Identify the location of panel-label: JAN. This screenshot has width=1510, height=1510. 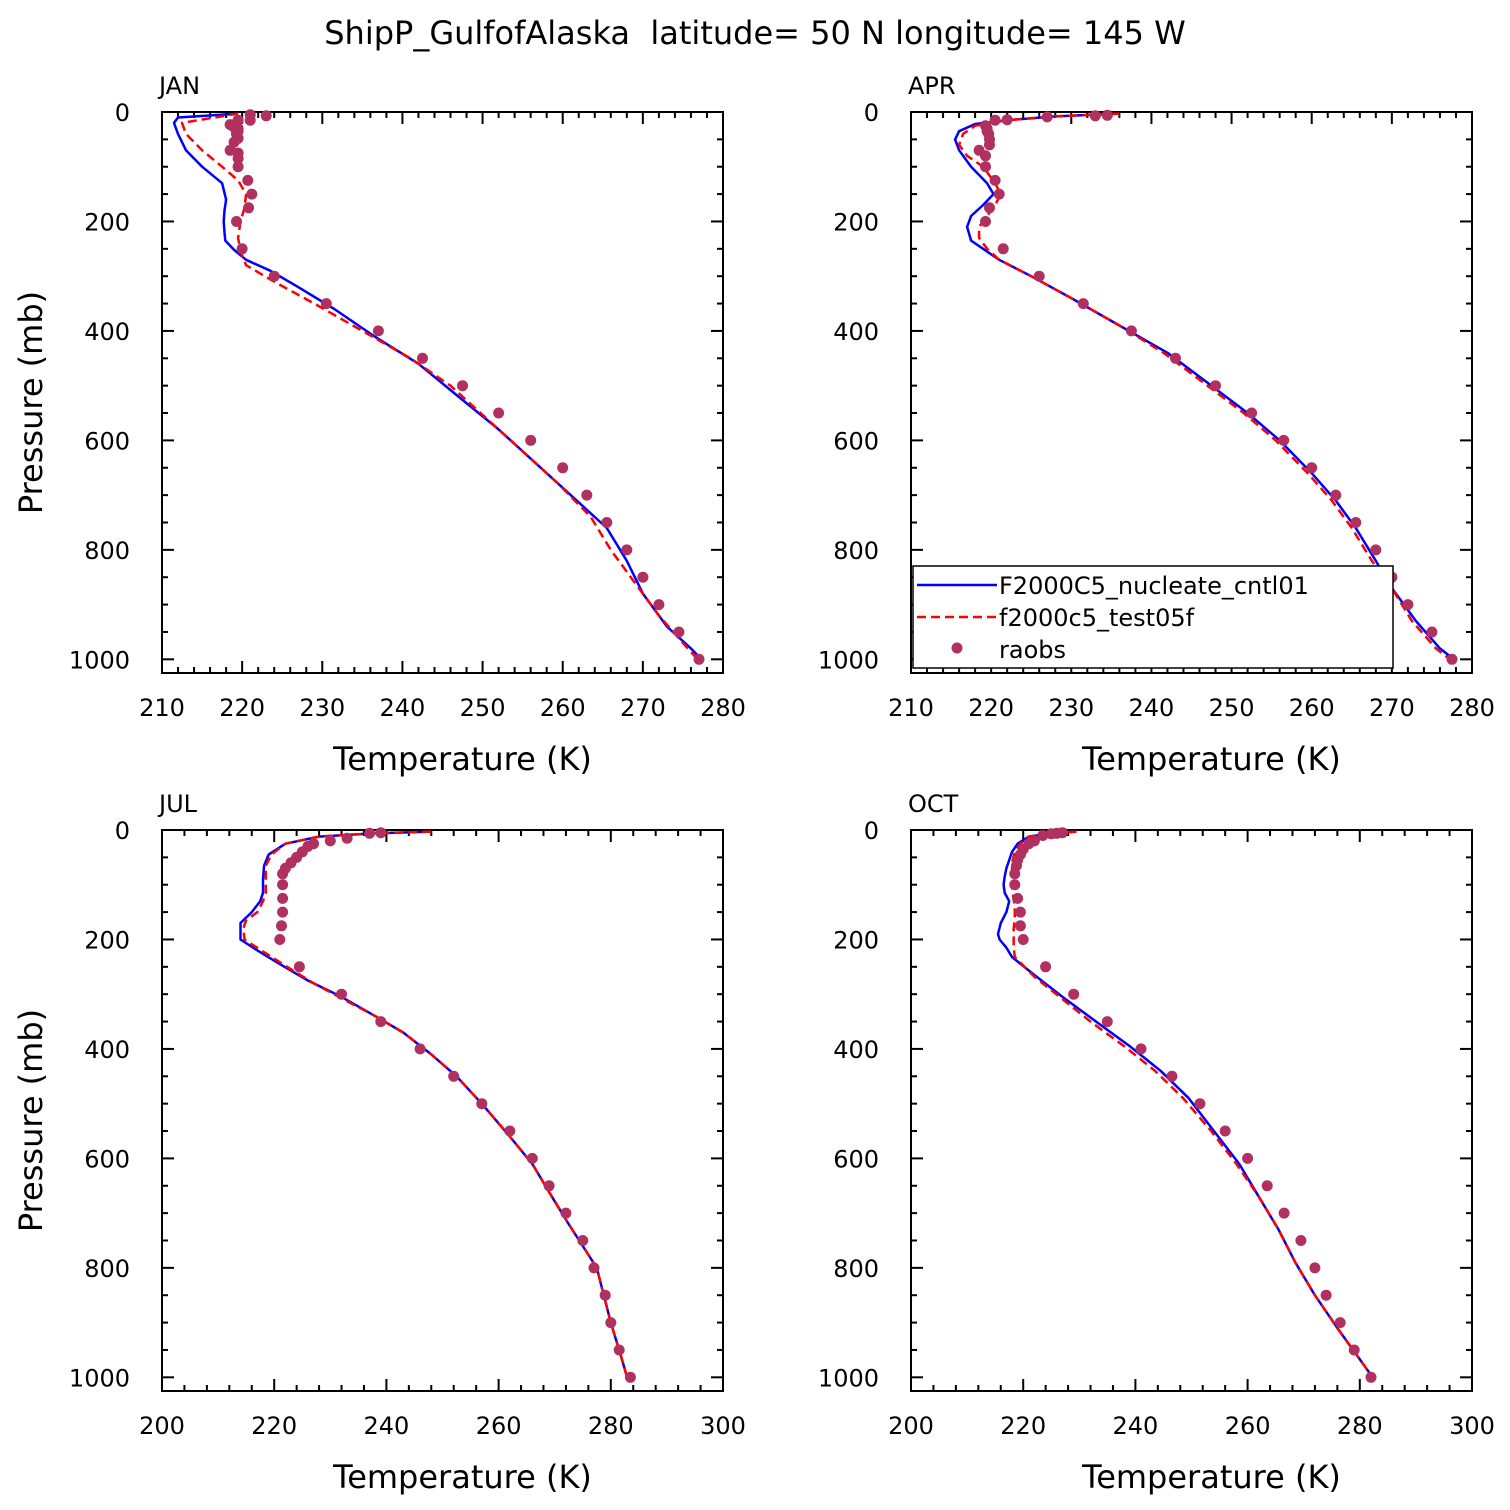
(178, 86).